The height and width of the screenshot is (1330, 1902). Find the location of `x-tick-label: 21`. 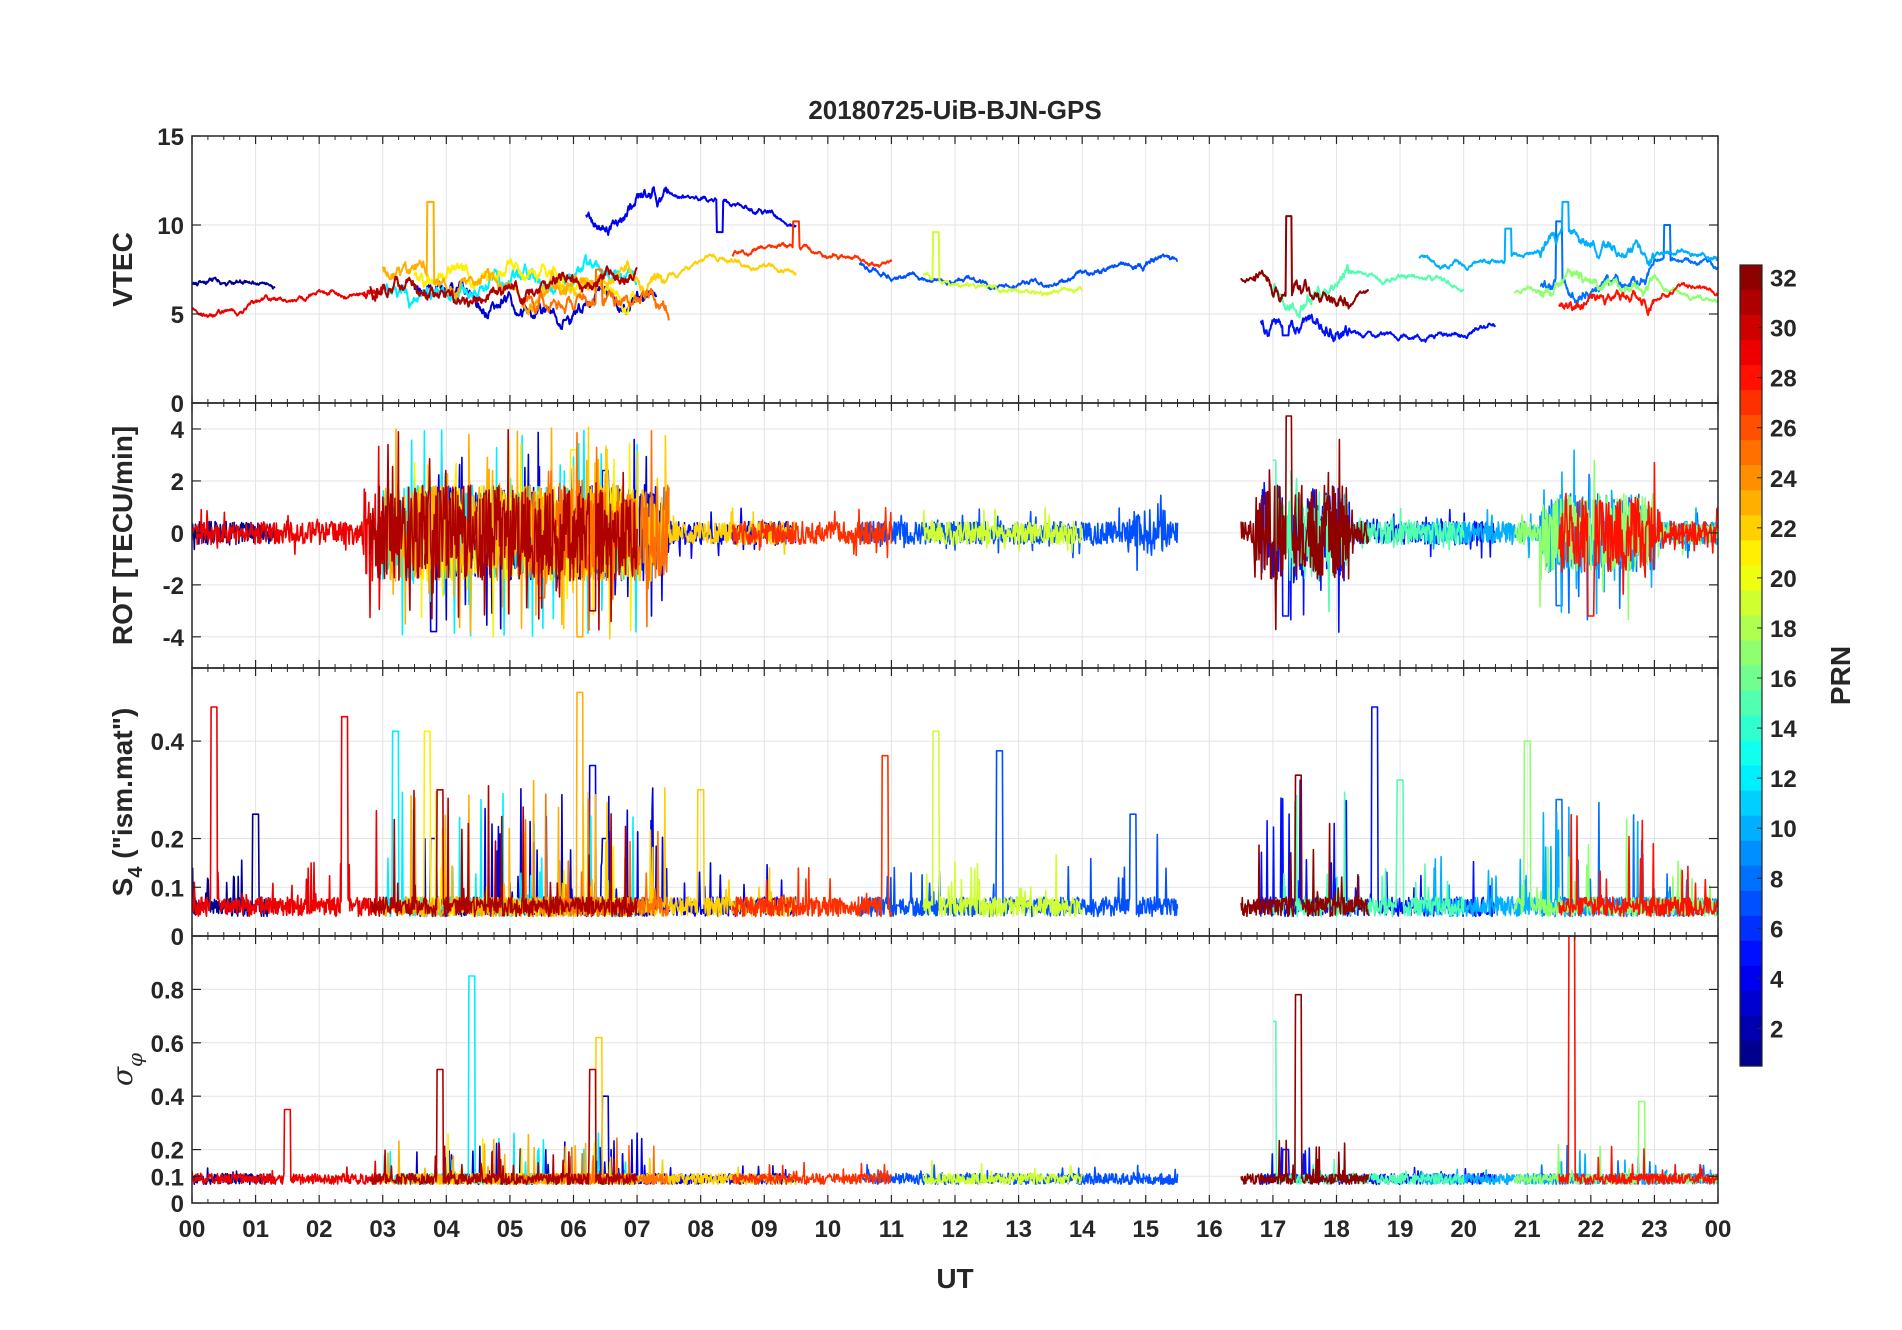

x-tick-label: 21 is located at coordinates (1527, 1229).